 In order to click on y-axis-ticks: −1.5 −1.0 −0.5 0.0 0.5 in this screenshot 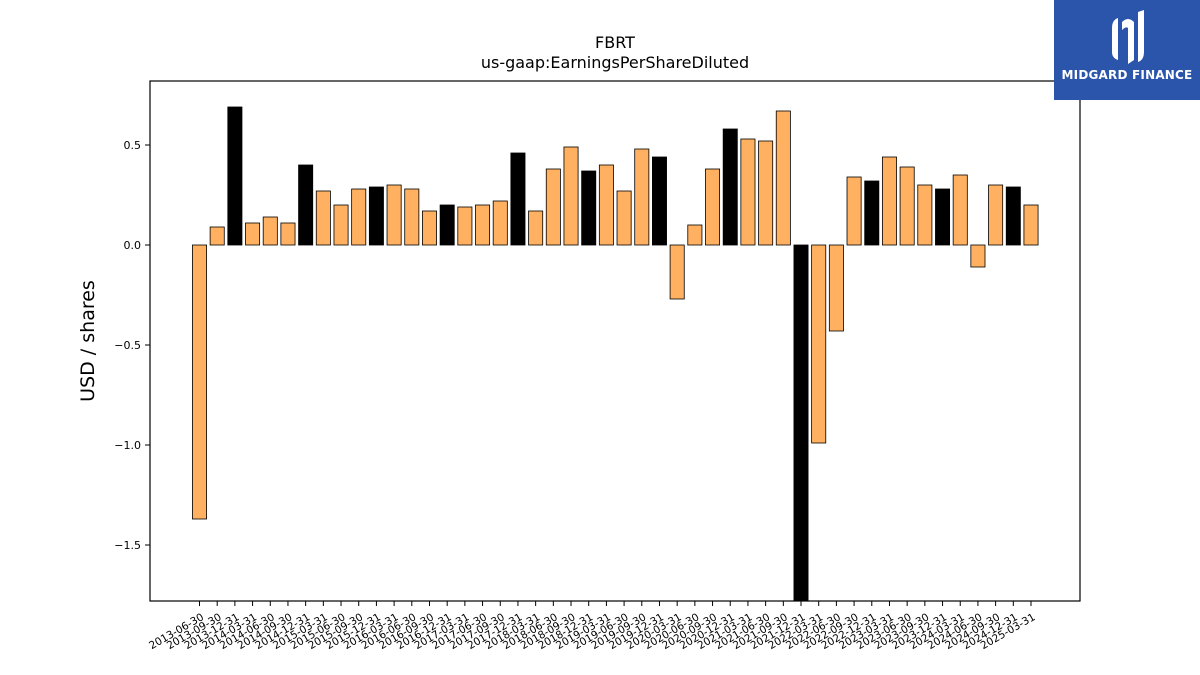, I will do `click(132, 345)`.